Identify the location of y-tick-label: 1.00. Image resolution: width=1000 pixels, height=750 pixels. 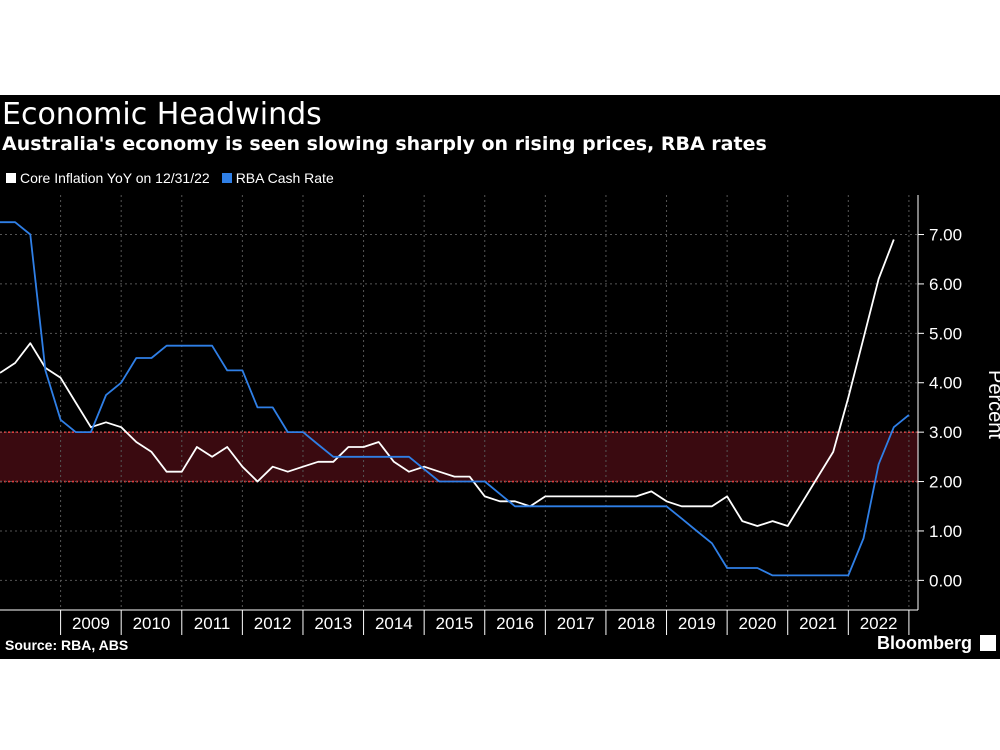
(945, 531).